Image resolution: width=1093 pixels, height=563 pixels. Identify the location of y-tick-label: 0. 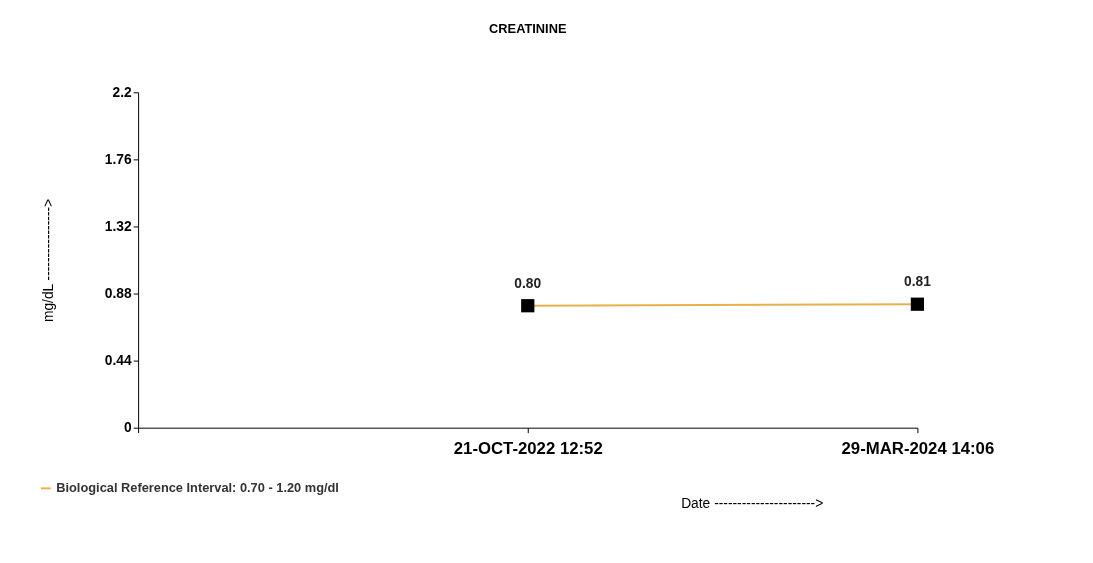
(128, 427).